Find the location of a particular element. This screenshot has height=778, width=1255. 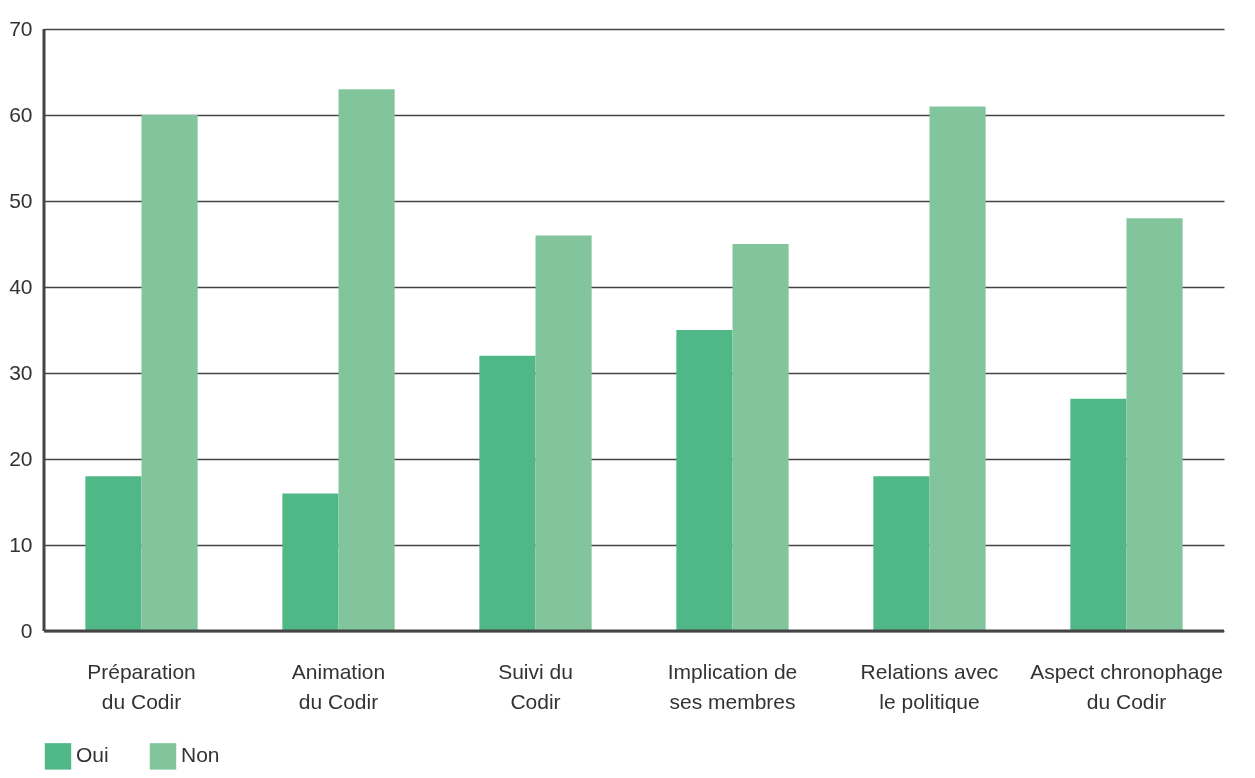

legend-label: Non is located at coordinates (200, 755).